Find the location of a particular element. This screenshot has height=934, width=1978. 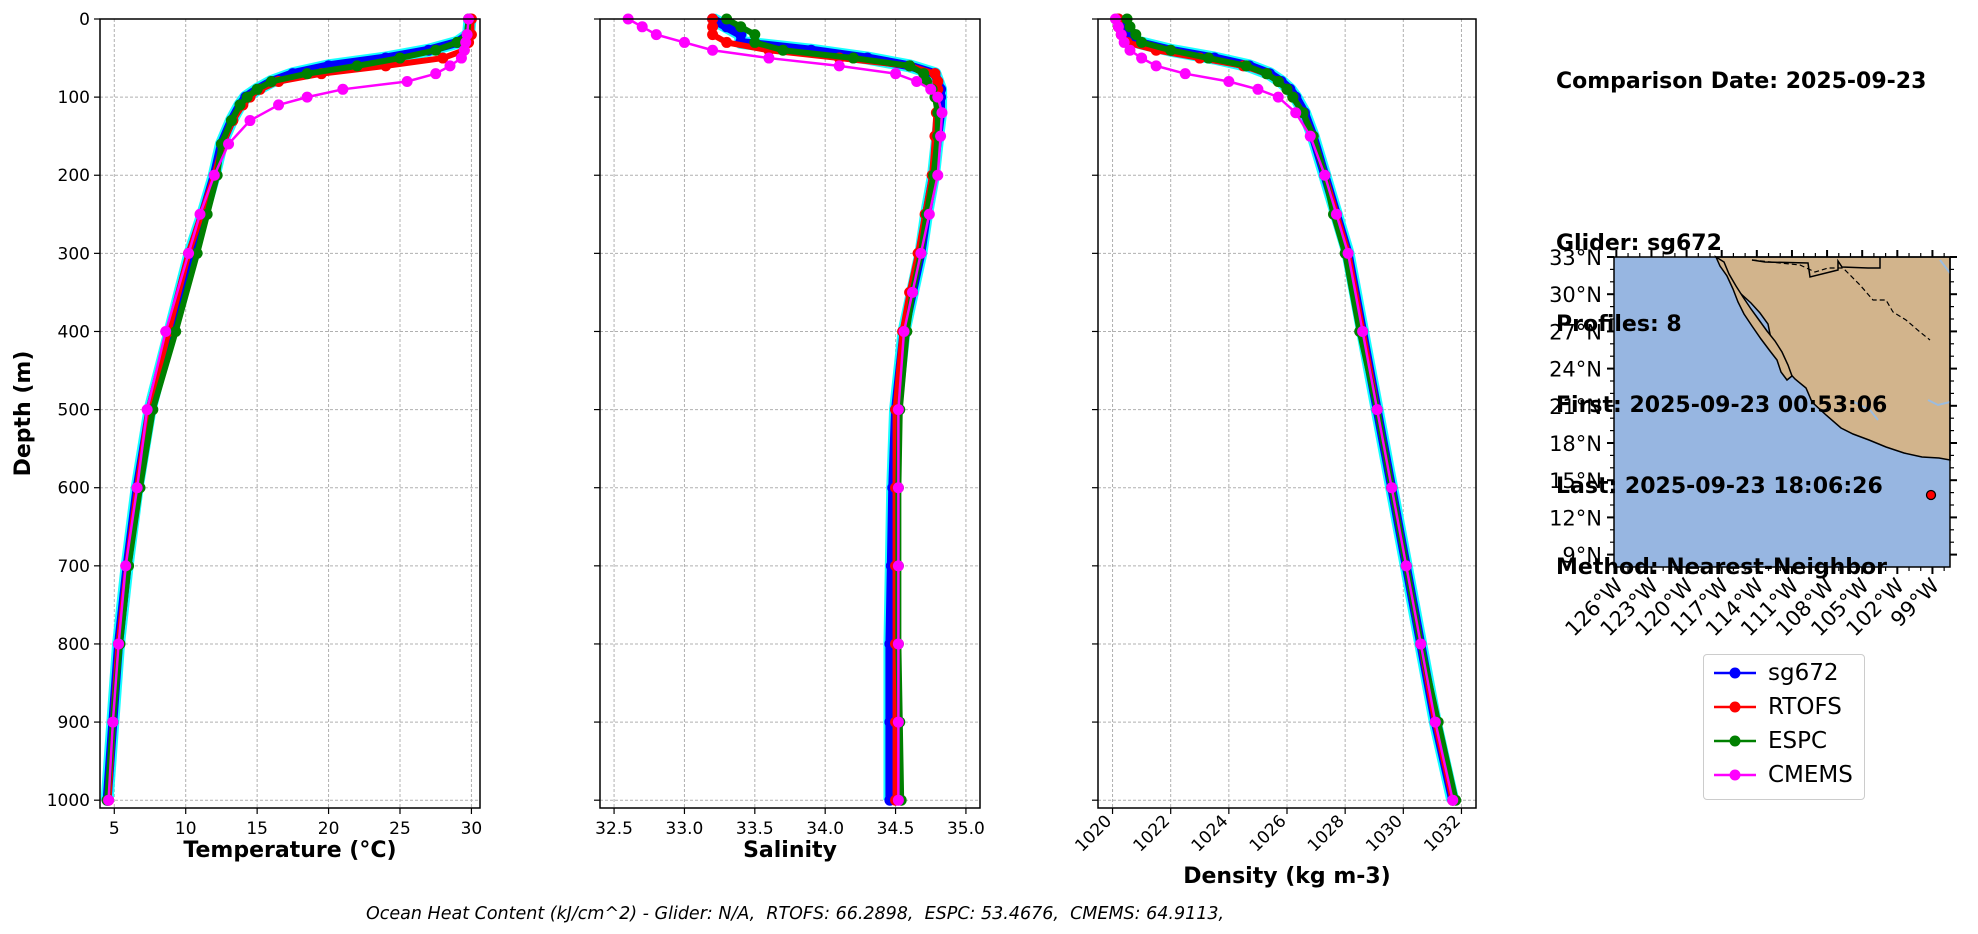

map-frame is located at coordinates (1782, 412).